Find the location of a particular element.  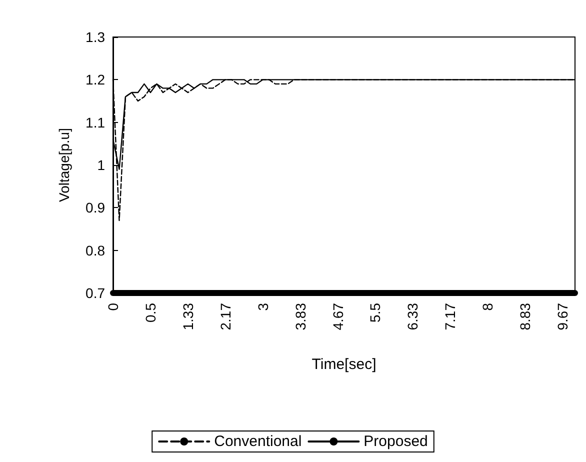

y-tick-label: 0.7 is located at coordinates (96, 293).